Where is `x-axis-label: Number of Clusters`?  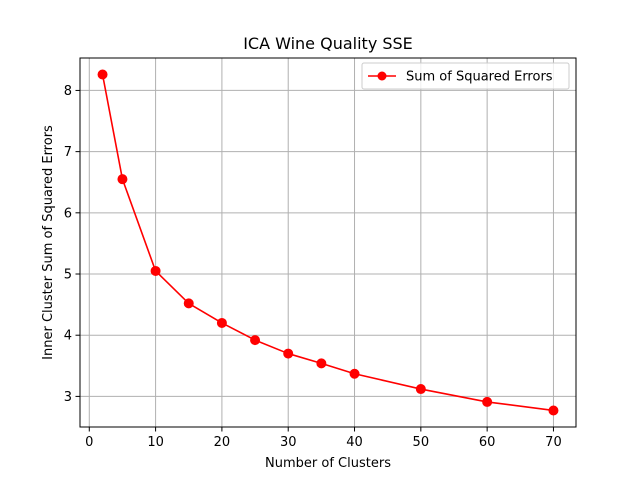
x-axis-label: Number of Clusters is located at coordinates (328, 463).